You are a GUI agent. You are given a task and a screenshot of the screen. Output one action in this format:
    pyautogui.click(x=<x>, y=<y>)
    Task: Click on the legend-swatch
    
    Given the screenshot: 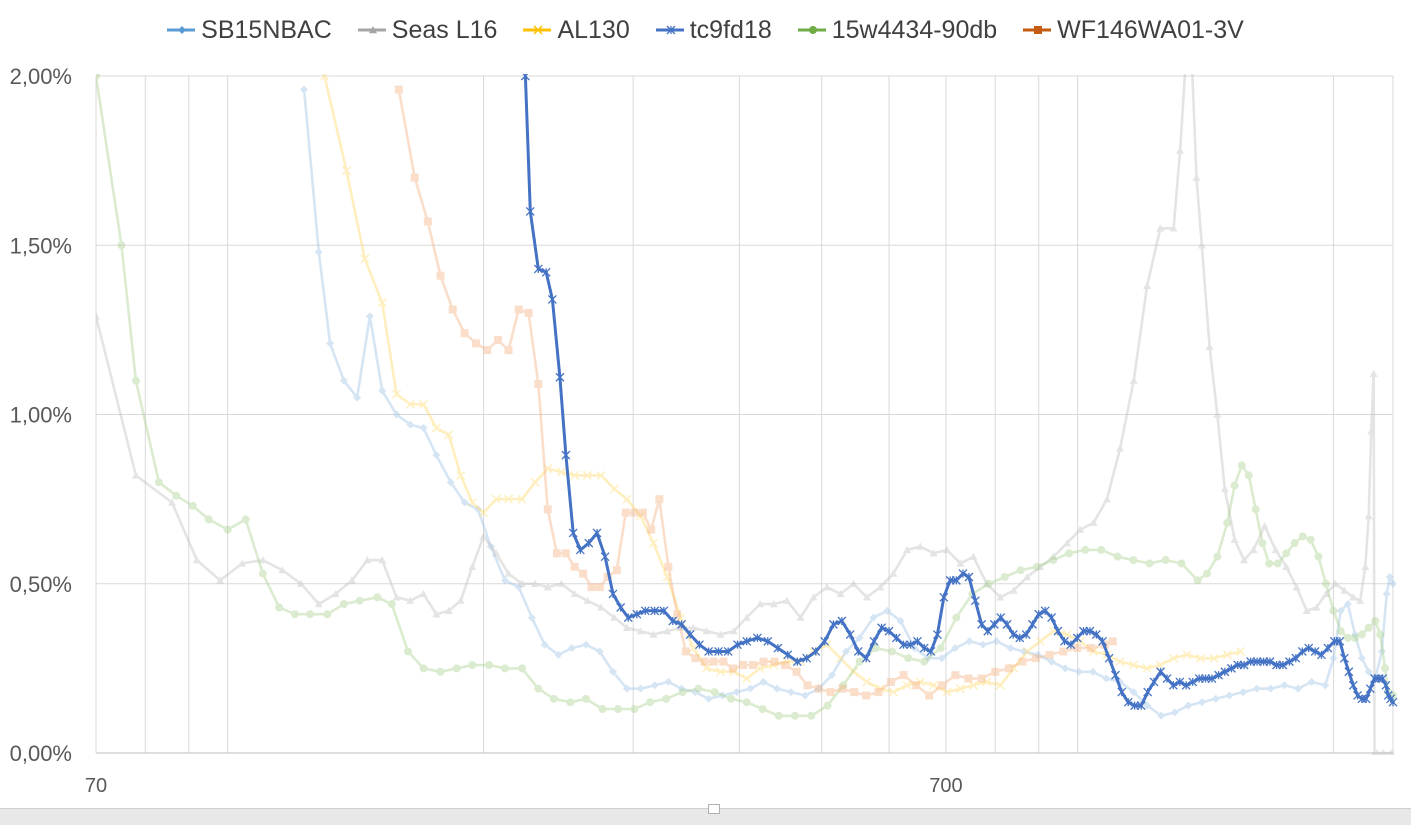 What is the action you would take?
    pyautogui.click(x=1037, y=30)
    